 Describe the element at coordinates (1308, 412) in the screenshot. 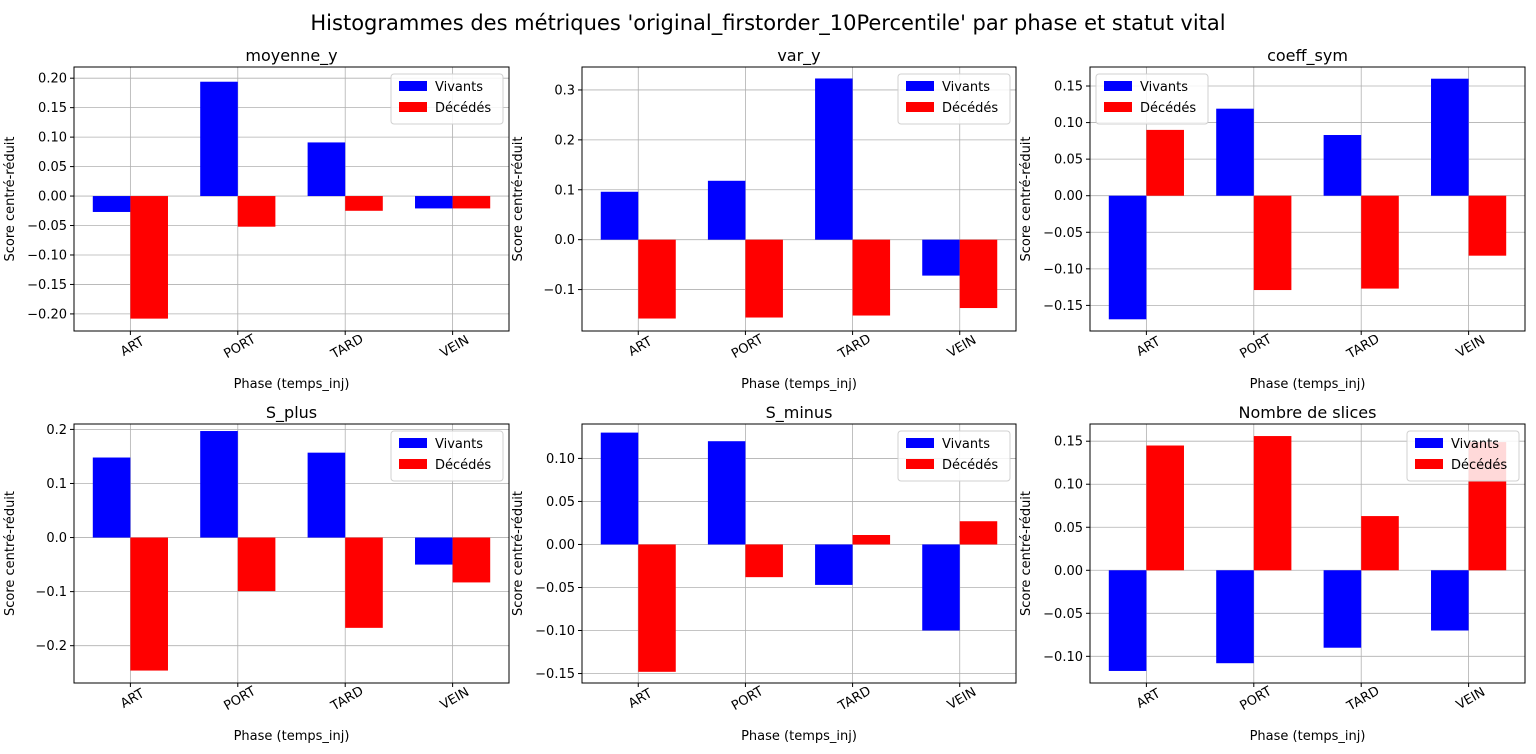

I see `subplot-title: Nombre de slices` at that location.